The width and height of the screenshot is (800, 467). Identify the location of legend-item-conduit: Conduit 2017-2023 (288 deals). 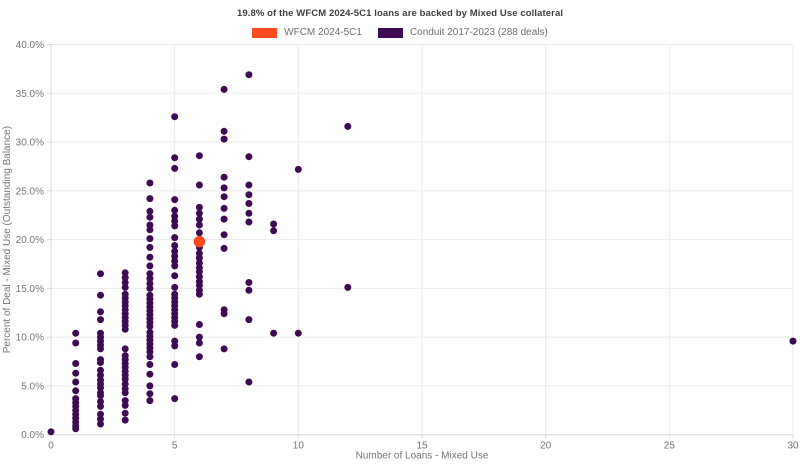
(462, 32).